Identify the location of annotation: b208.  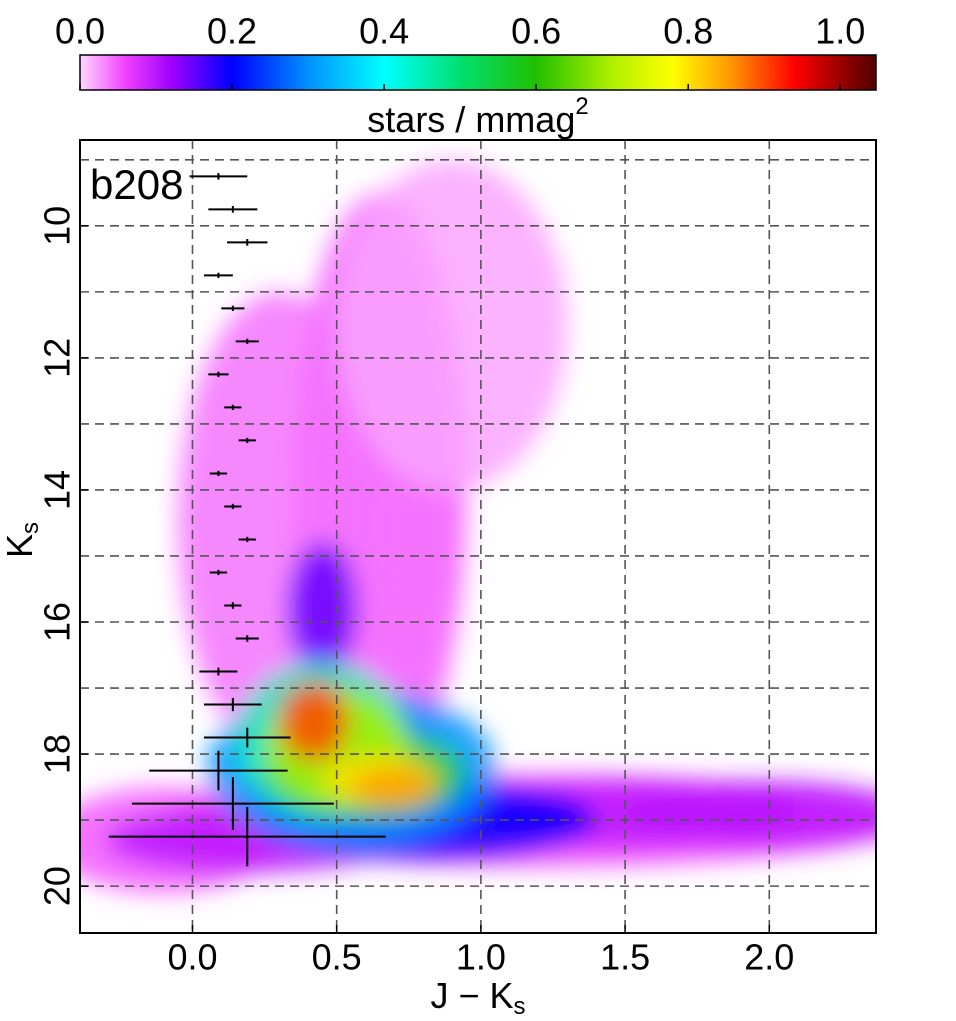
(136, 184).